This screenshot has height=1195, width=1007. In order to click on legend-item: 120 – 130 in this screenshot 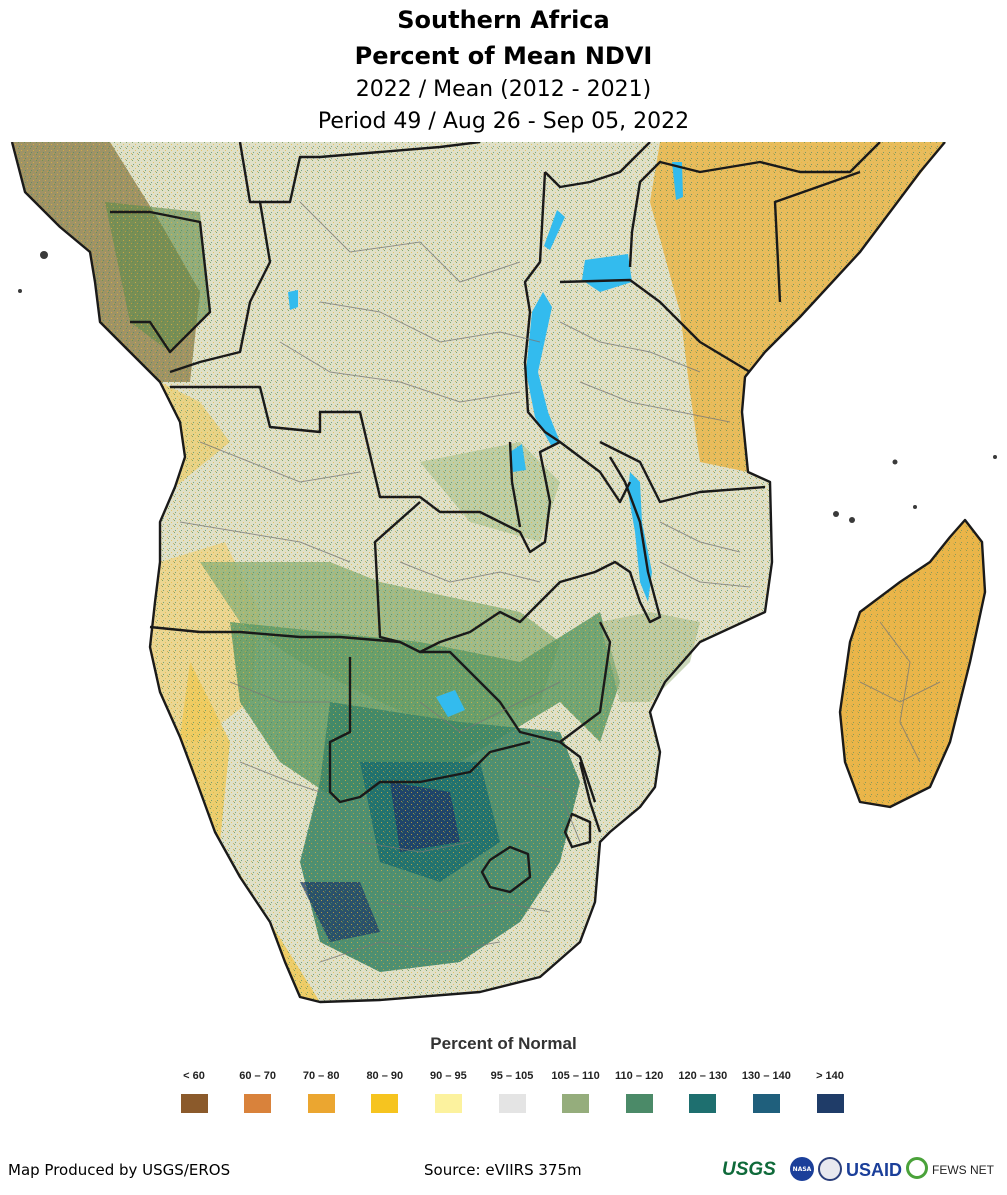, I will do `click(703, 1090)`.